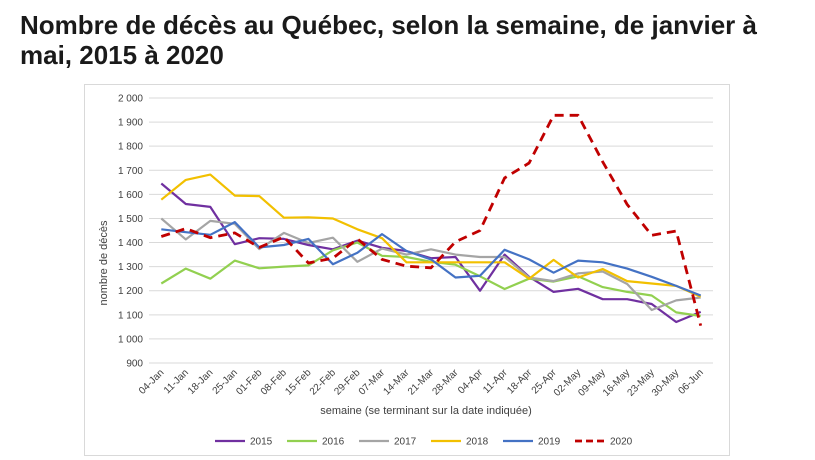  What do you see at coordinates (665, 382) in the screenshot?
I see `x-tick-label: 30-May` at bounding box center [665, 382].